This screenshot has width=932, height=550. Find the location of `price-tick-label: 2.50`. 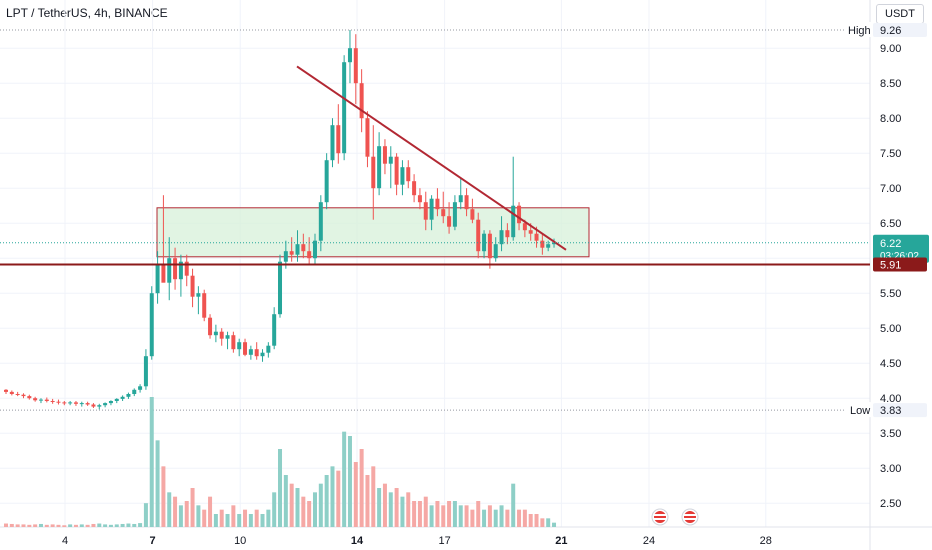

price-tick-label: 2.50 is located at coordinates (890, 504).